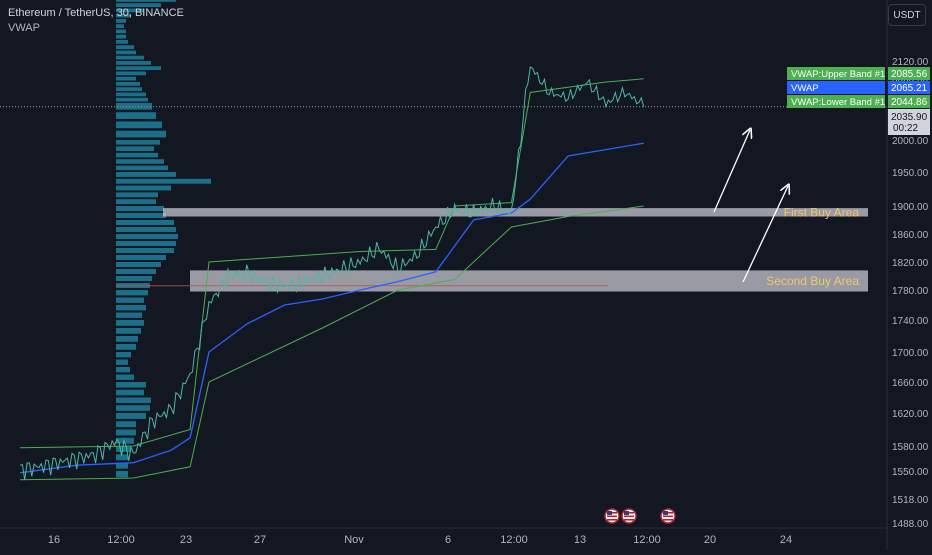 The height and width of the screenshot is (555, 932). What do you see at coordinates (910, 383) in the screenshot?
I see `price-axis-tick: 1660.00` at bounding box center [910, 383].